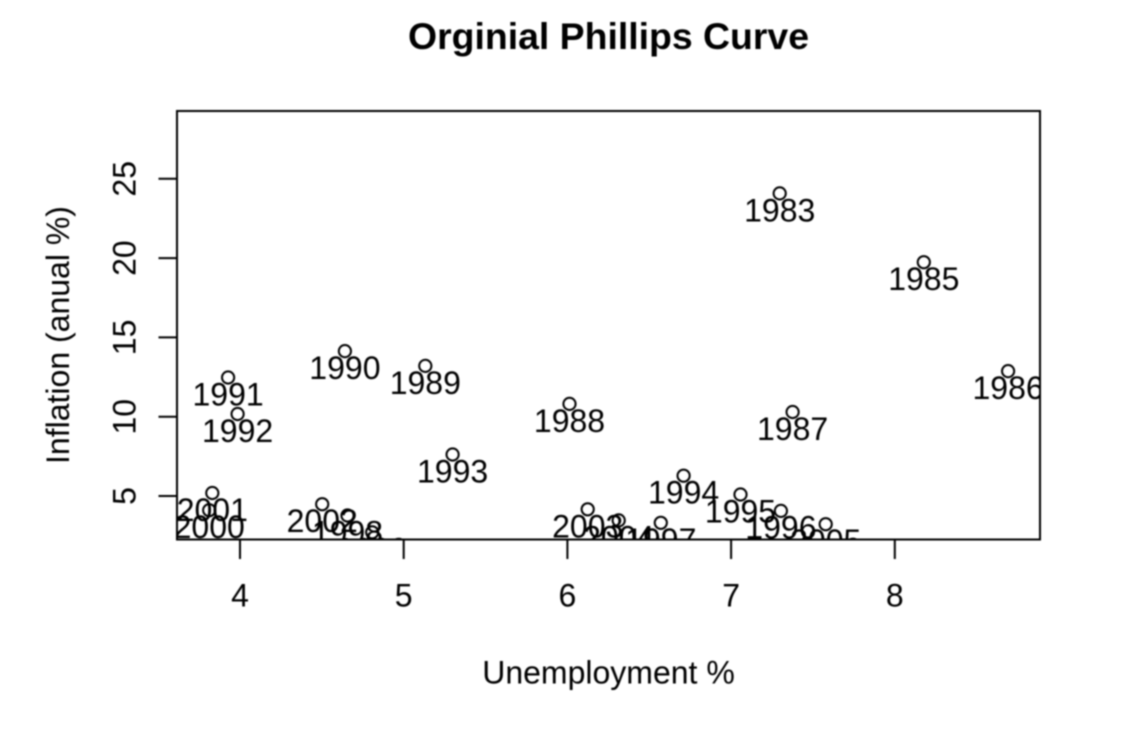  What do you see at coordinates (237, 431) in the screenshot?
I see `svg-text: 1992` at bounding box center [237, 431].